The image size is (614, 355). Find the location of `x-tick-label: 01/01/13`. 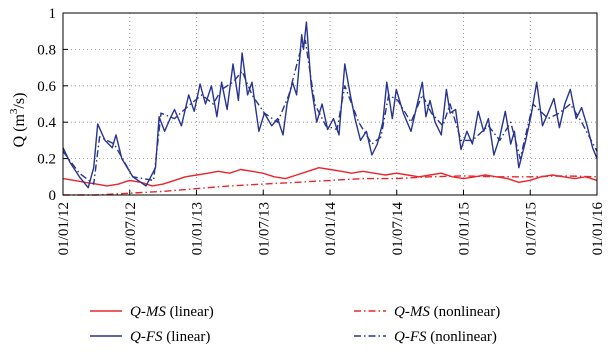

x-tick-label: 01/01/13 is located at coordinates (198, 228).